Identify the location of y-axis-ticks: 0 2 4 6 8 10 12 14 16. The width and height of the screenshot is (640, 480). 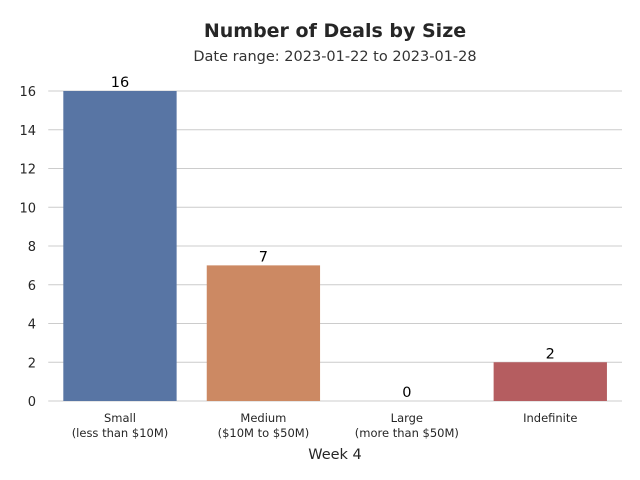
(27, 247).